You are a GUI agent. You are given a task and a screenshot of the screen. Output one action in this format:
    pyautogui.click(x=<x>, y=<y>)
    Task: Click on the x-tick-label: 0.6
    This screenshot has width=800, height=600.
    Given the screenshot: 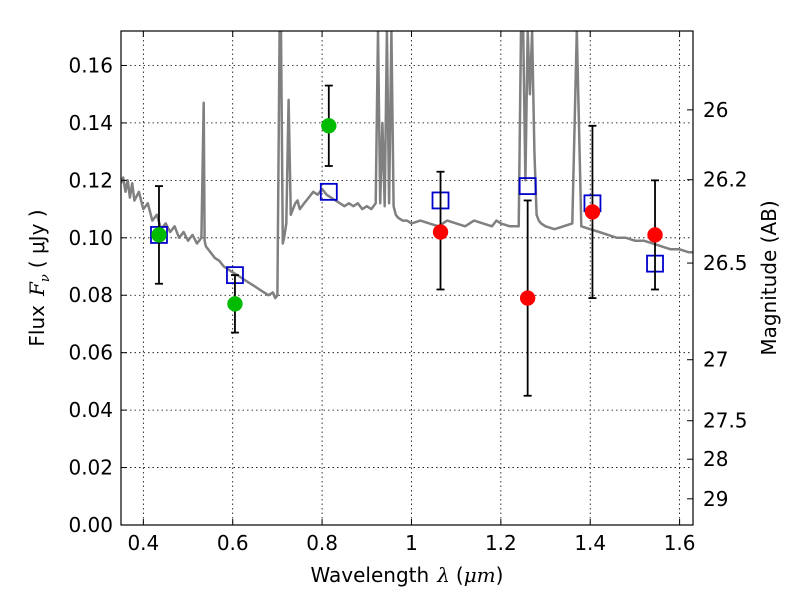 What is the action you would take?
    pyautogui.click(x=233, y=543)
    